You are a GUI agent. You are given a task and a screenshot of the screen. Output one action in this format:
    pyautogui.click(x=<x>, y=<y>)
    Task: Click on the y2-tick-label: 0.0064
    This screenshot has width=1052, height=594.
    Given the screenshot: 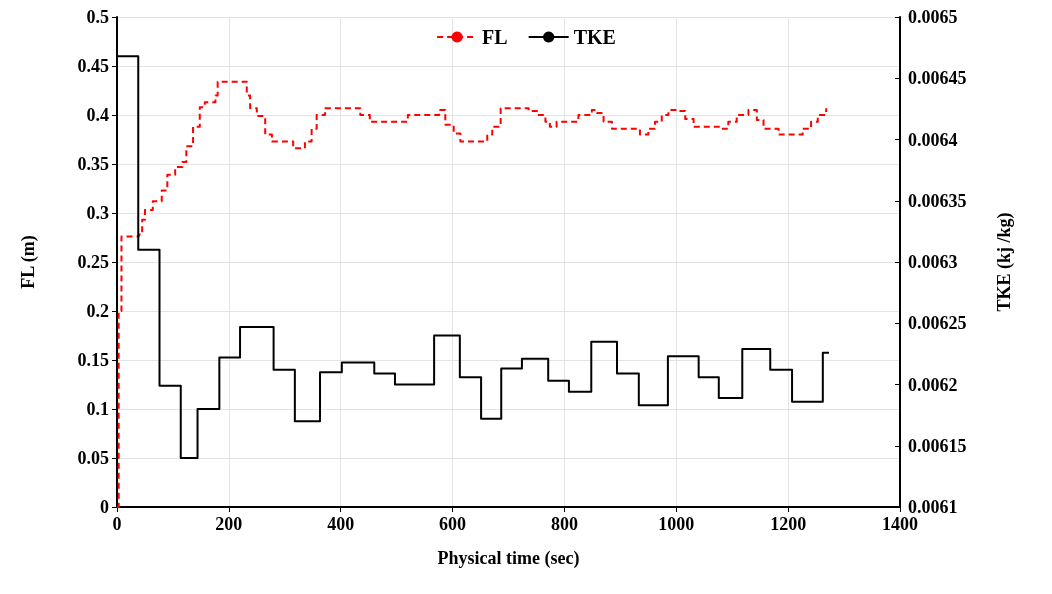 What is the action you would take?
    pyautogui.click(x=933, y=139)
    